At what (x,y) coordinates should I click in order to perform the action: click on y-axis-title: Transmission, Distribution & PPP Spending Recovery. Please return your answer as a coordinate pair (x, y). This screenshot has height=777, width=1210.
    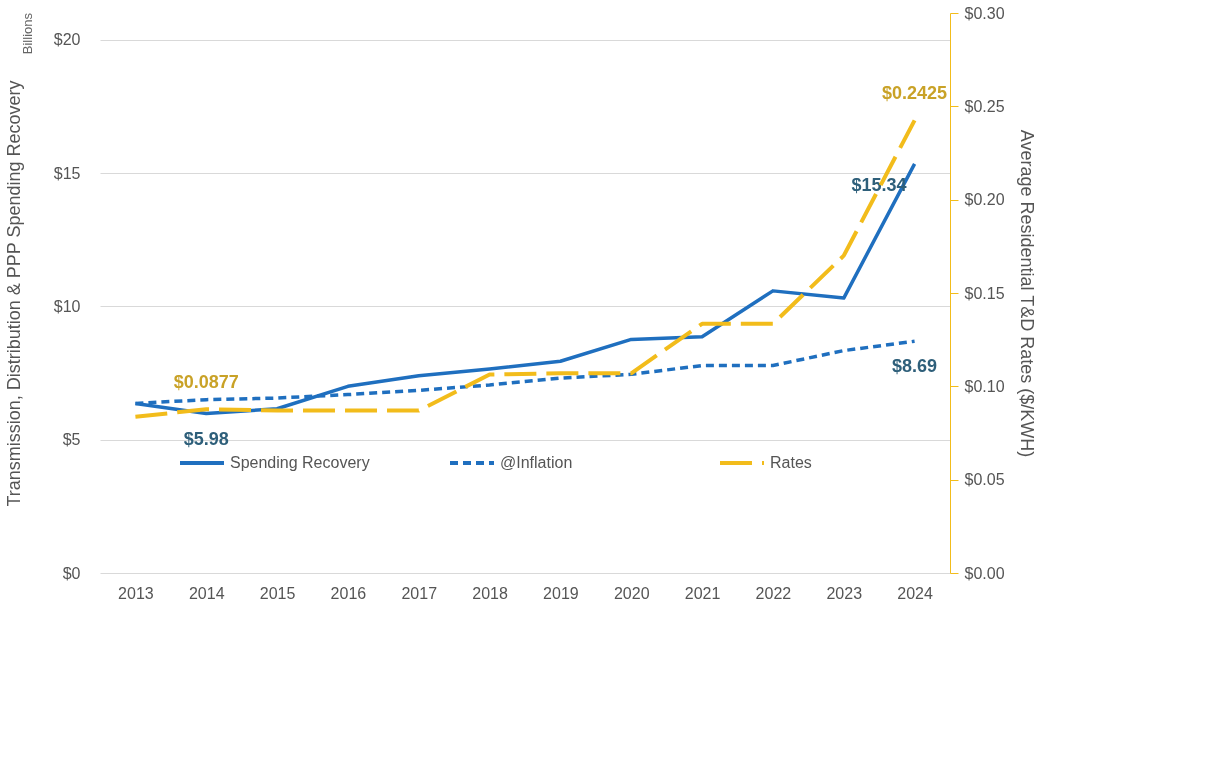
    Looking at the image, I should click on (13, 293).